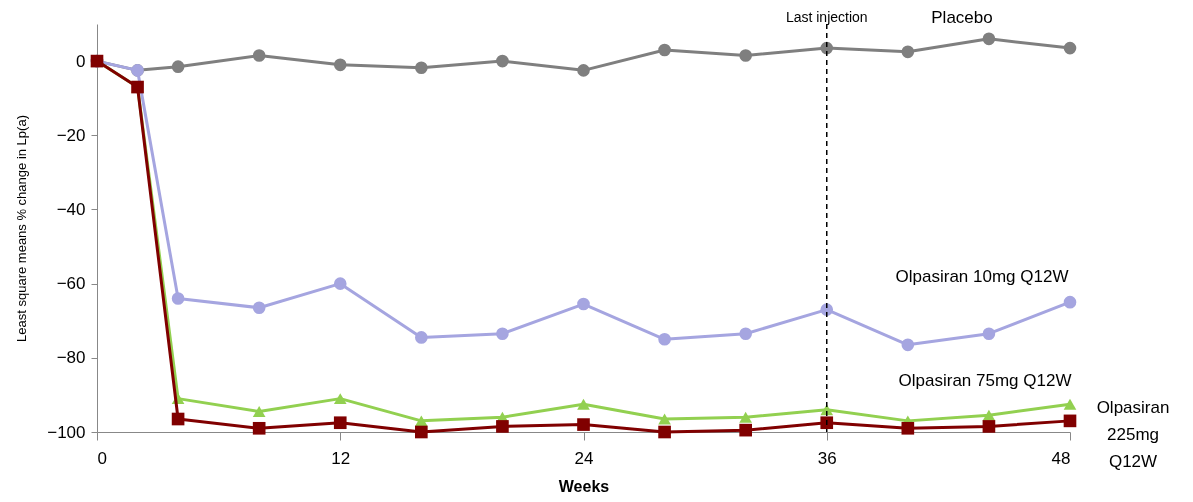 The height and width of the screenshot is (502, 1193). What do you see at coordinates (71, 358) in the screenshot?
I see `y-tick-label: −80` at bounding box center [71, 358].